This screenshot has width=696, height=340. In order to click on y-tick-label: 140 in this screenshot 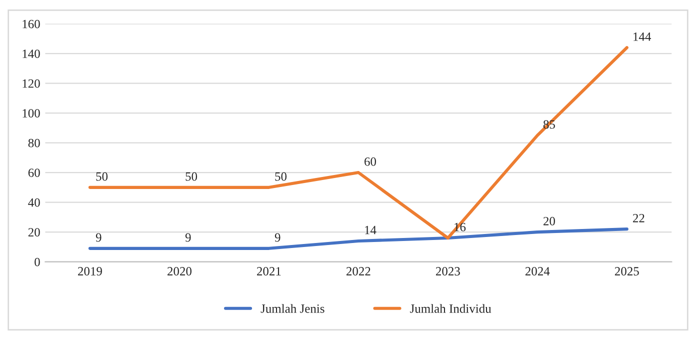, I will do `click(31, 54)`.